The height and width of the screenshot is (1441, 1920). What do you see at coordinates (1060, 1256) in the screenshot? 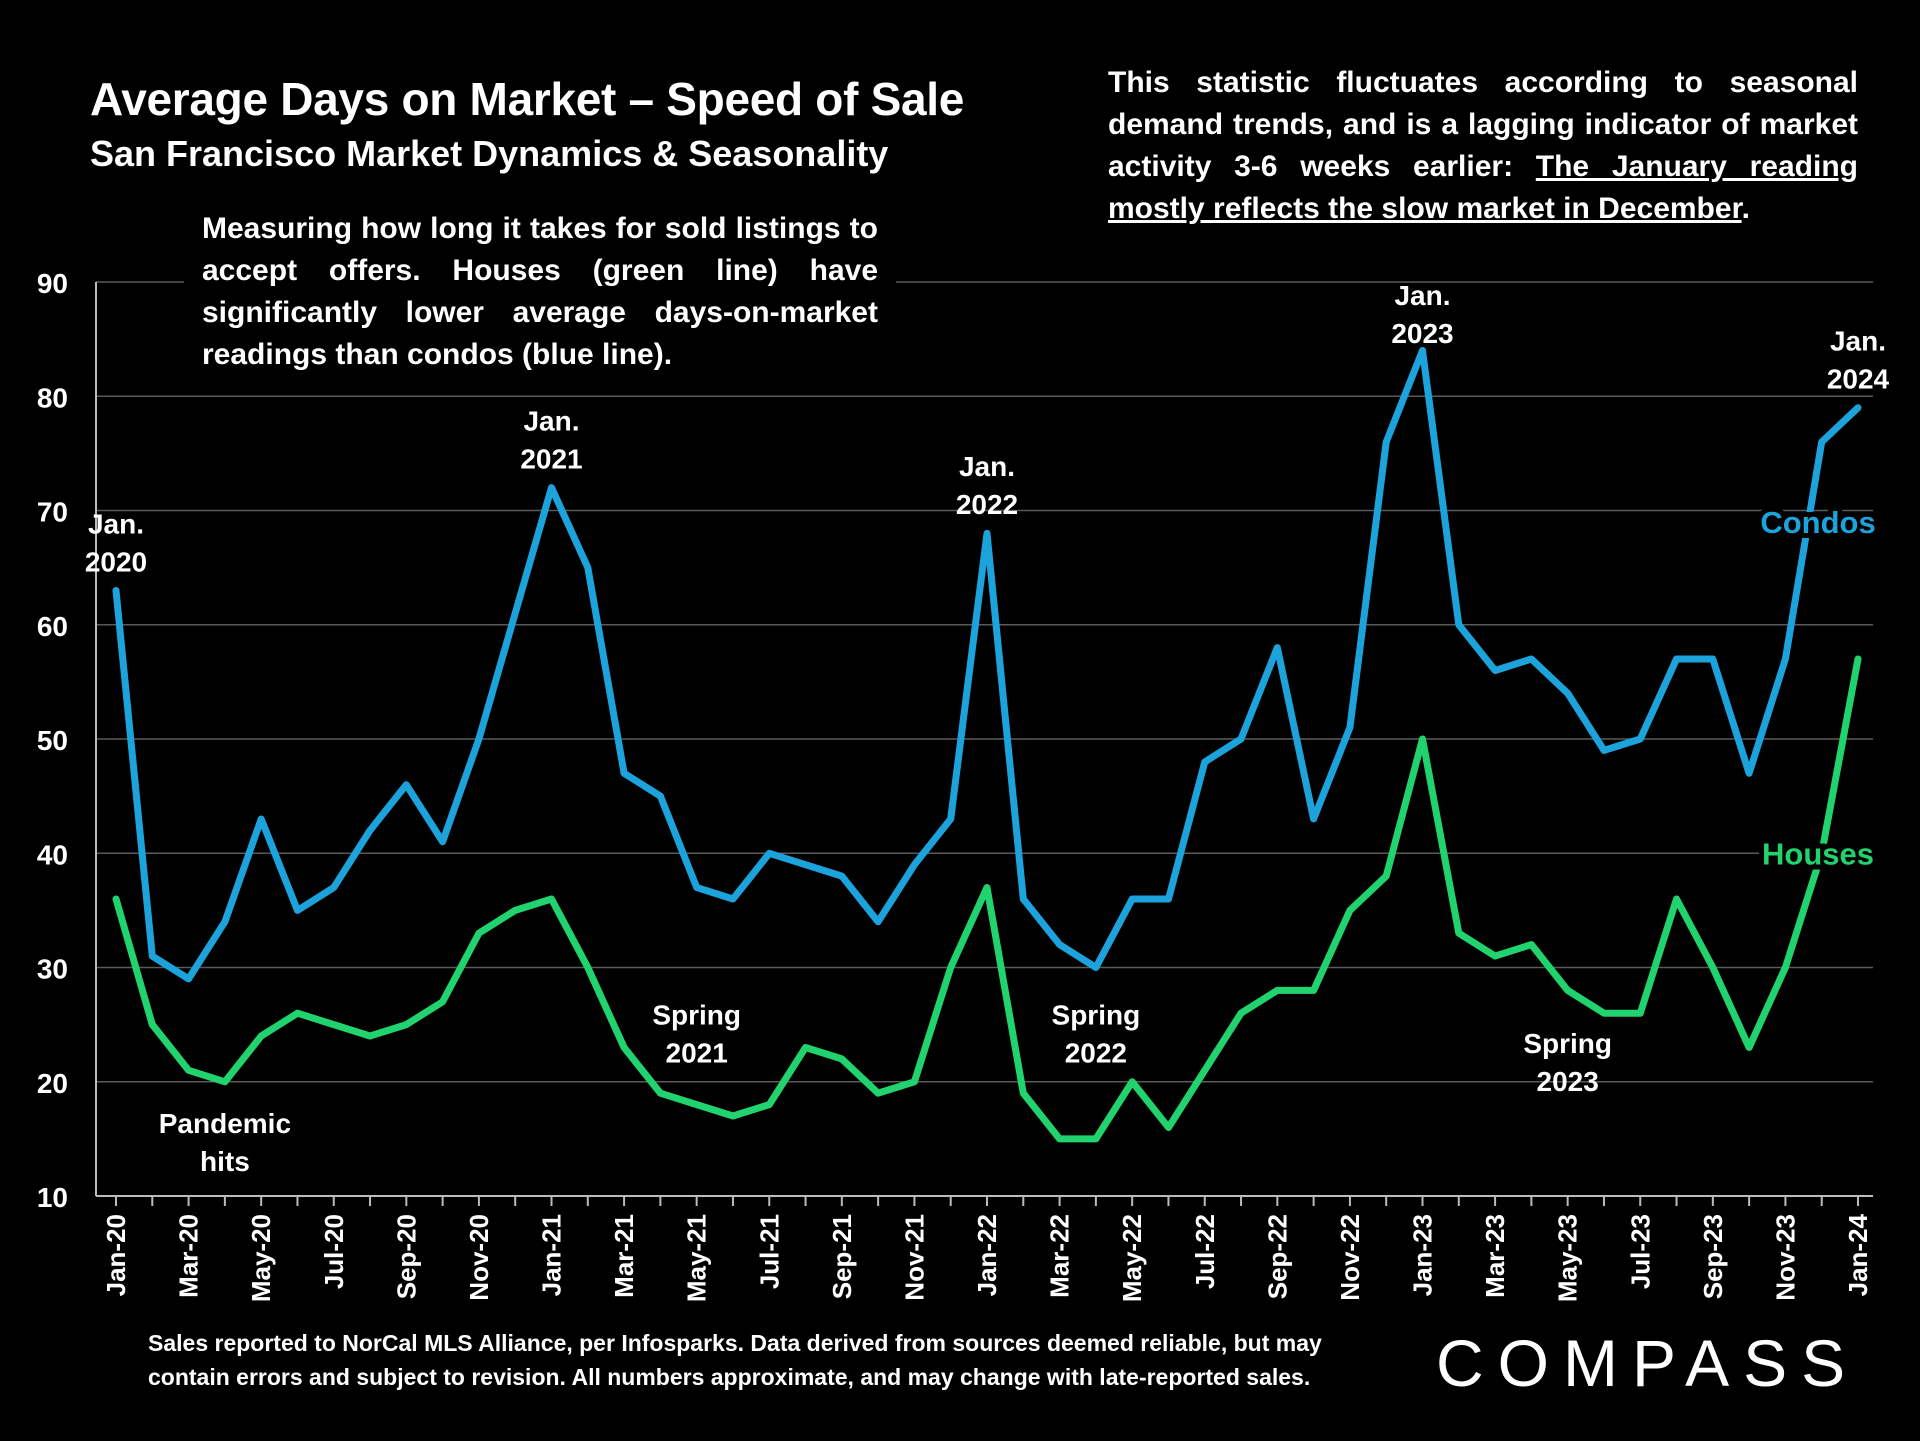
I see `x-tick-label: Mar-22` at bounding box center [1060, 1256].